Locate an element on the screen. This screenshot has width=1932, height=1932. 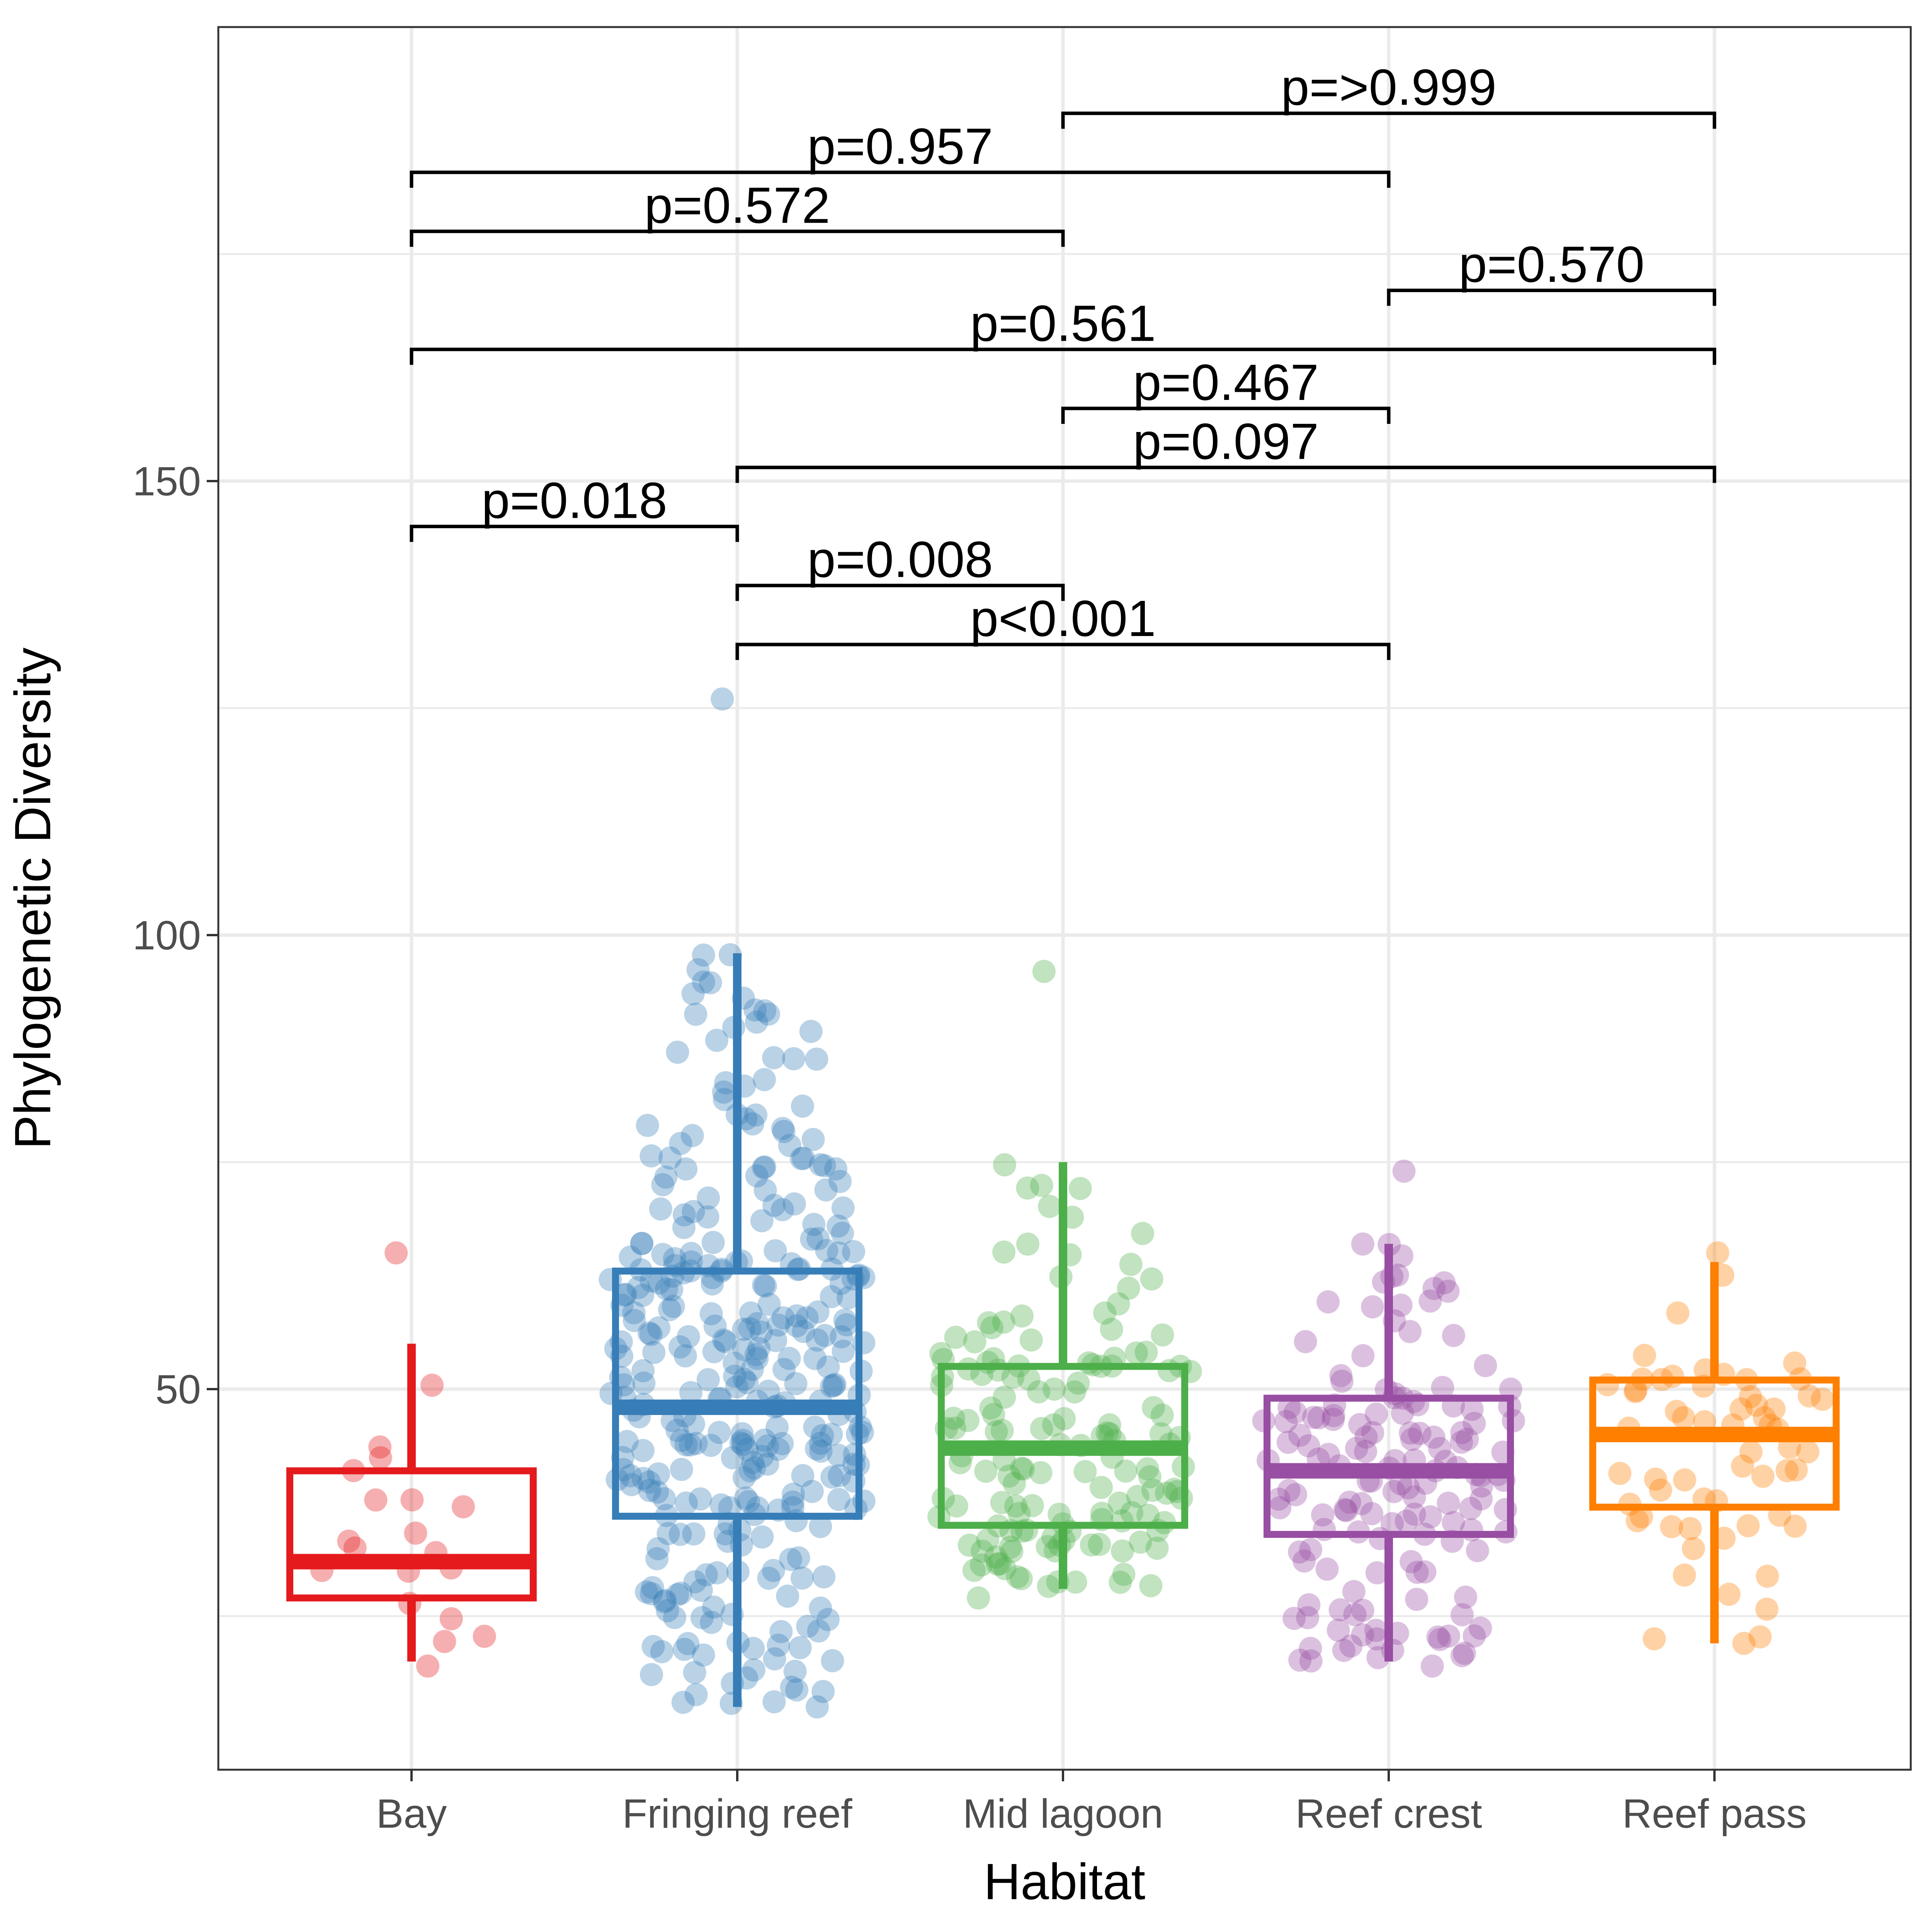
y-tick-label: 50 is located at coordinates (178, 1390).